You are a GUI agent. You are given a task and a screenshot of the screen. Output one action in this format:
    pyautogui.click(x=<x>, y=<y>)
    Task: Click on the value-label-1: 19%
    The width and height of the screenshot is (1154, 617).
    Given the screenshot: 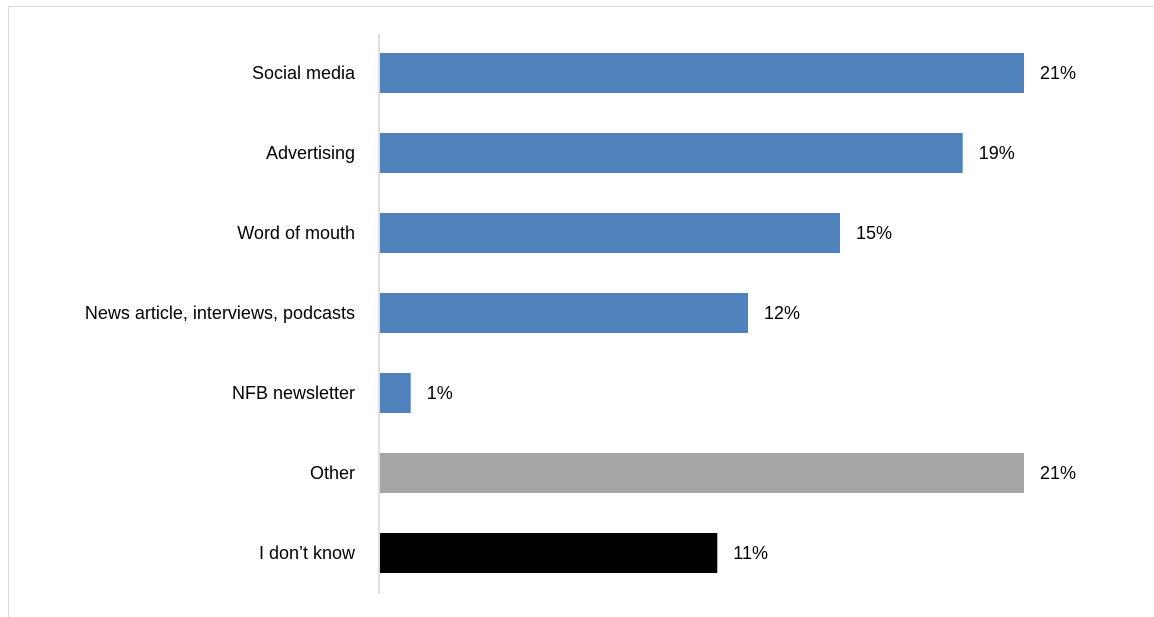 What is the action you would take?
    pyautogui.click(x=997, y=153)
    